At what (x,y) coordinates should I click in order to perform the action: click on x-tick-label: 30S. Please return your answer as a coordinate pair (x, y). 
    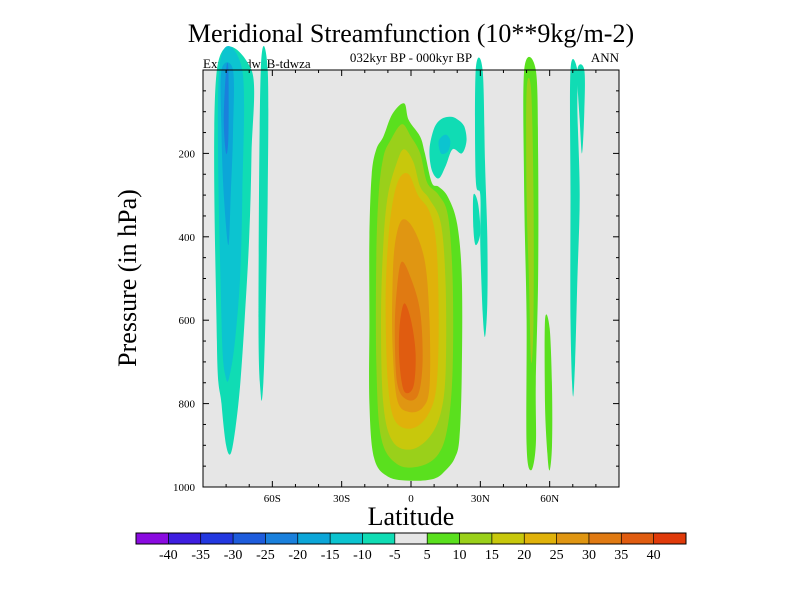
    Looking at the image, I should click on (341, 499).